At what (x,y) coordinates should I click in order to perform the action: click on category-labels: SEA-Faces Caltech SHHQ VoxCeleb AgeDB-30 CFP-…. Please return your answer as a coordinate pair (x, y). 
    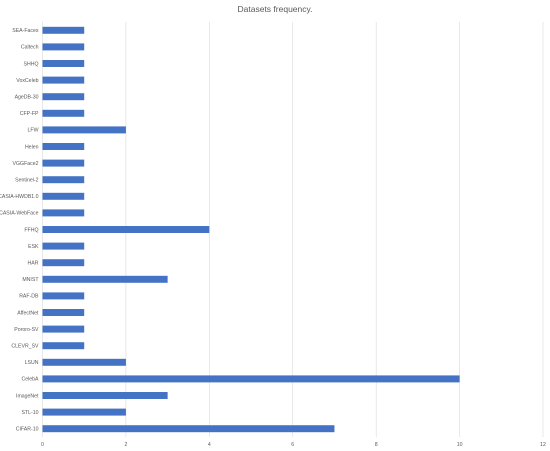
    Looking at the image, I should click on (19, 230).